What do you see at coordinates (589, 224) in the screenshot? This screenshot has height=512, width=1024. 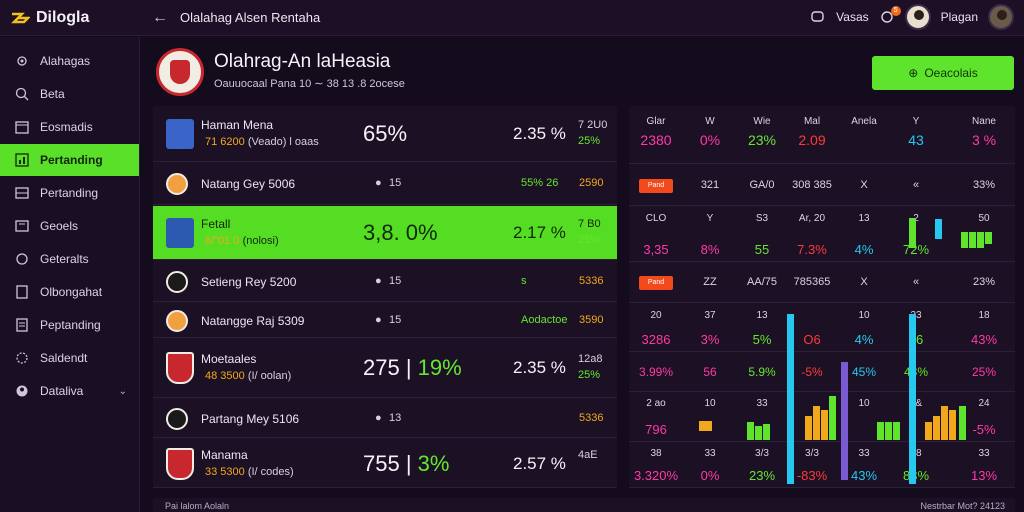 I see `secondary-value: 7 B0` at bounding box center [589, 224].